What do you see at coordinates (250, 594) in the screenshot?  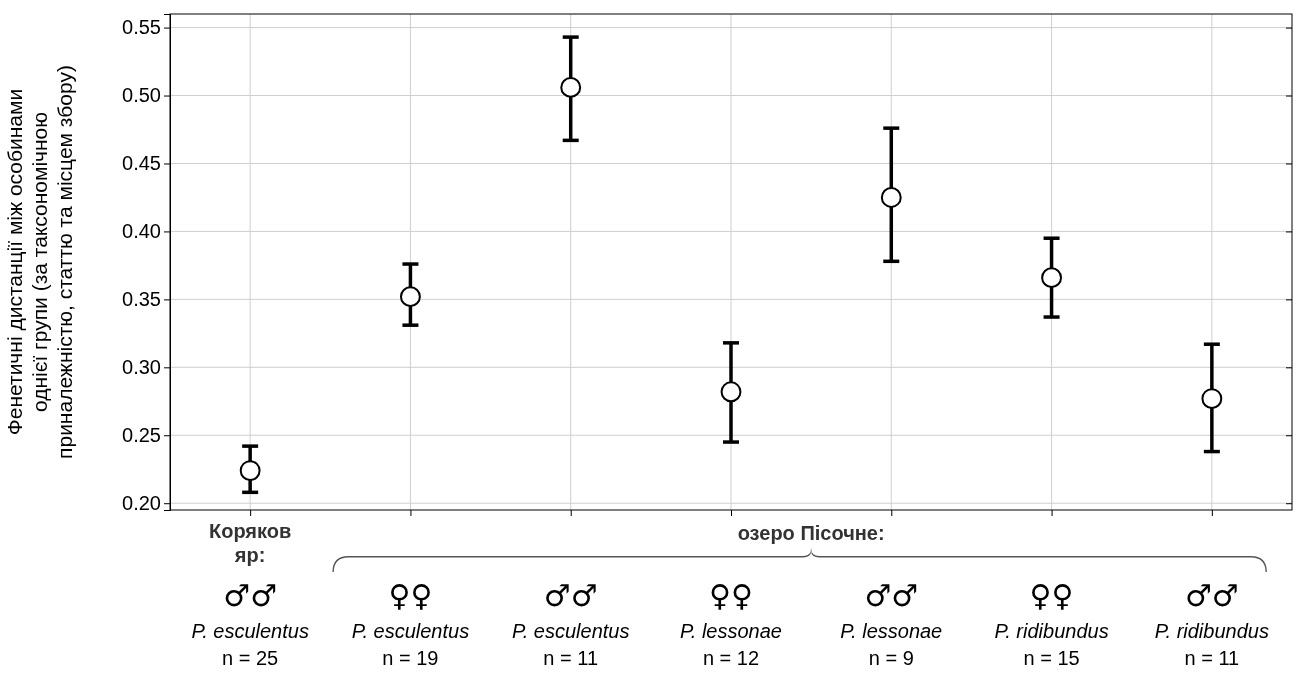 I see `x-tick-label: Коряков яр: ♂♂ P. esculentus n = 25` at bounding box center [250, 594].